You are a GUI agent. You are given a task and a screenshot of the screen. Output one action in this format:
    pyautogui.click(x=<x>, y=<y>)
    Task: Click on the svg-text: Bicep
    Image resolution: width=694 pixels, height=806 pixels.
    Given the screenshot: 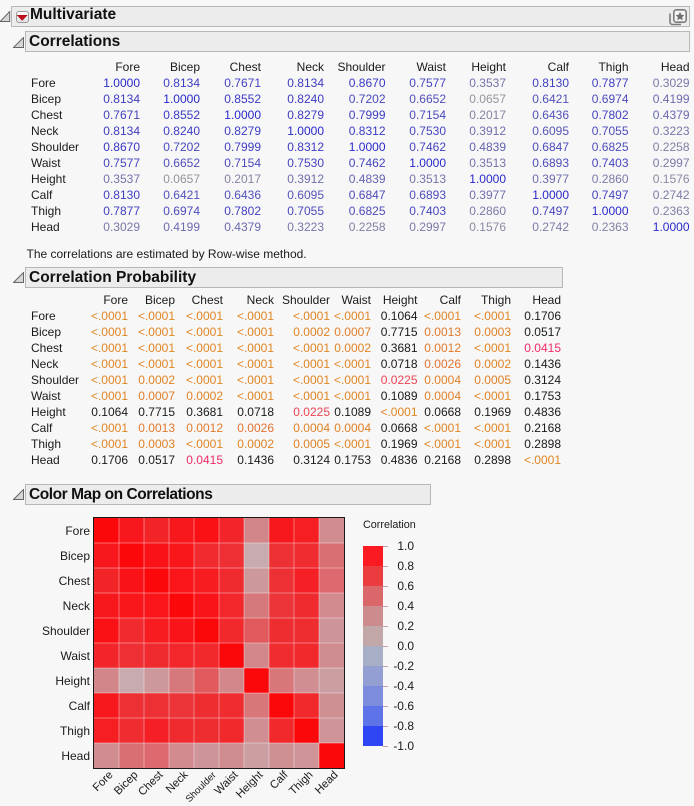 What is the action you would take?
    pyautogui.click(x=126, y=783)
    